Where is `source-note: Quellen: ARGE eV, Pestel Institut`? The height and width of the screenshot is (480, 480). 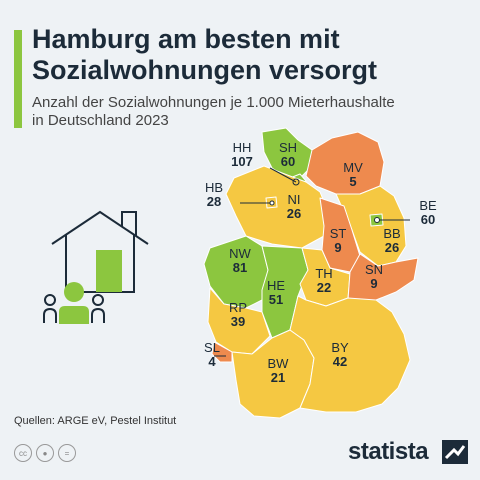
source-note: Quellen: ARGE eV, Pestel Institut is located at coordinates (95, 421).